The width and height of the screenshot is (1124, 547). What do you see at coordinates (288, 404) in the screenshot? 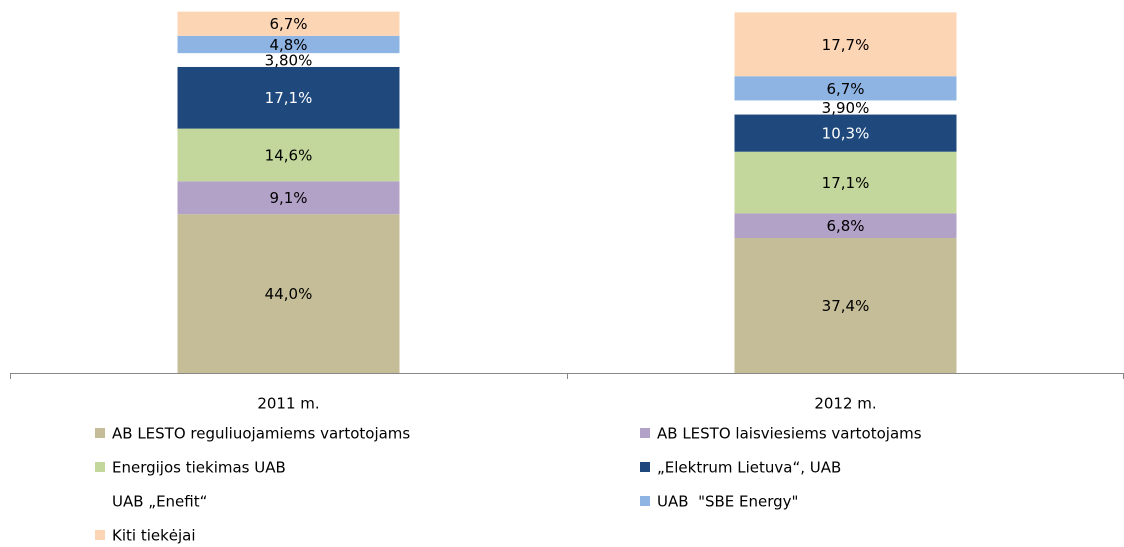
I see `x-tick-label: 2011 m.` at bounding box center [288, 404].